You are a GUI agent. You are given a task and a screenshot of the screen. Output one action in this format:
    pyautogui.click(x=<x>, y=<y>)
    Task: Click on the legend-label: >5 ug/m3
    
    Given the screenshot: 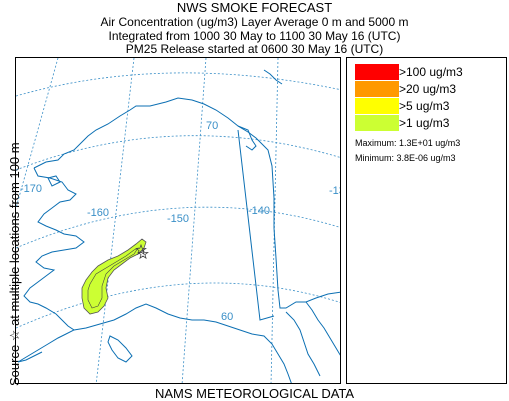 What is the action you would take?
    pyautogui.click(x=424, y=106)
    